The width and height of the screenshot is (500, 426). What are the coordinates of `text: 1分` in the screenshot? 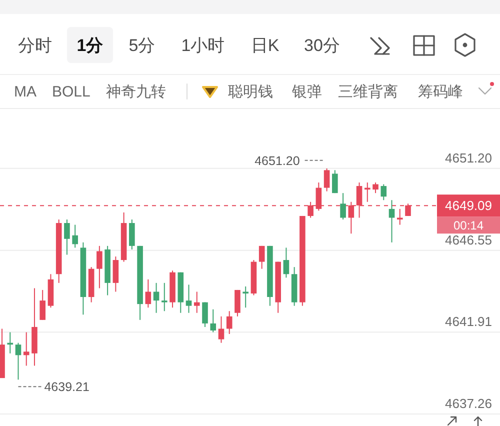 It's located at (90, 45).